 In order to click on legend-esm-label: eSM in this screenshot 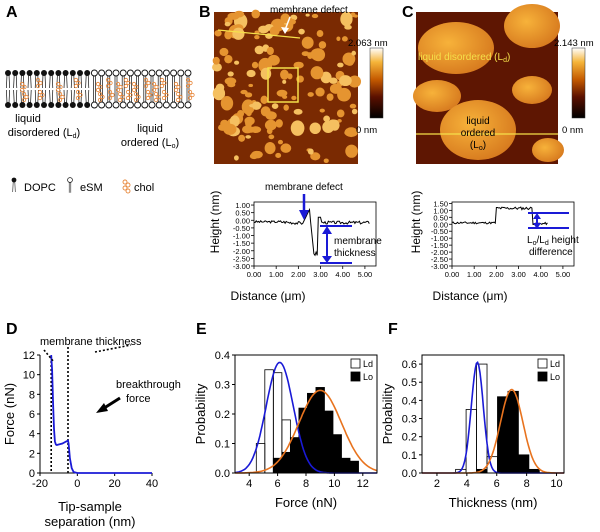, I will do `click(91, 188)`.